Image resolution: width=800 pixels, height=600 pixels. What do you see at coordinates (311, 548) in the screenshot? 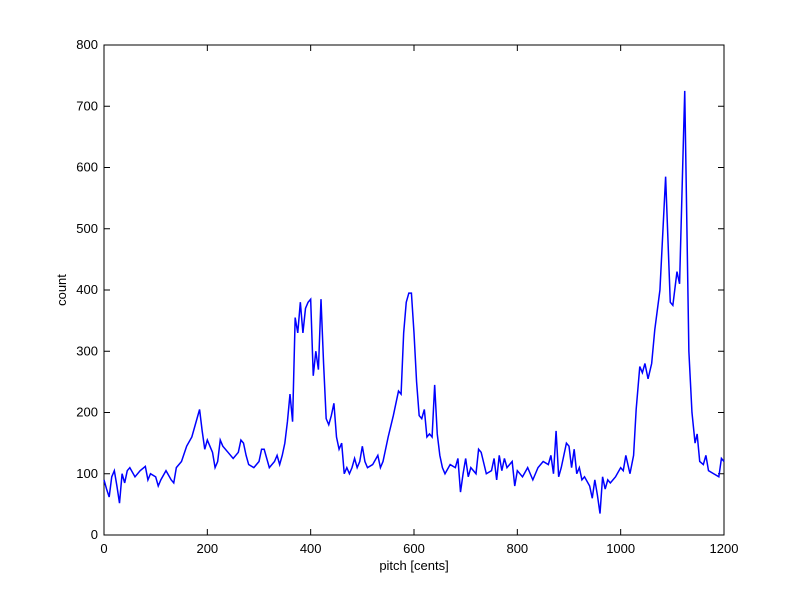
I see `x-tick-label: 400` at bounding box center [311, 548].